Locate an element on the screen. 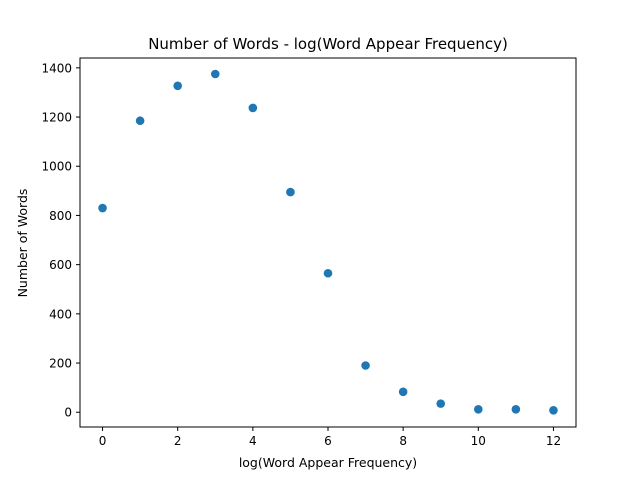 The image size is (640, 480). y-tick-label: 1400 is located at coordinates (56, 68).